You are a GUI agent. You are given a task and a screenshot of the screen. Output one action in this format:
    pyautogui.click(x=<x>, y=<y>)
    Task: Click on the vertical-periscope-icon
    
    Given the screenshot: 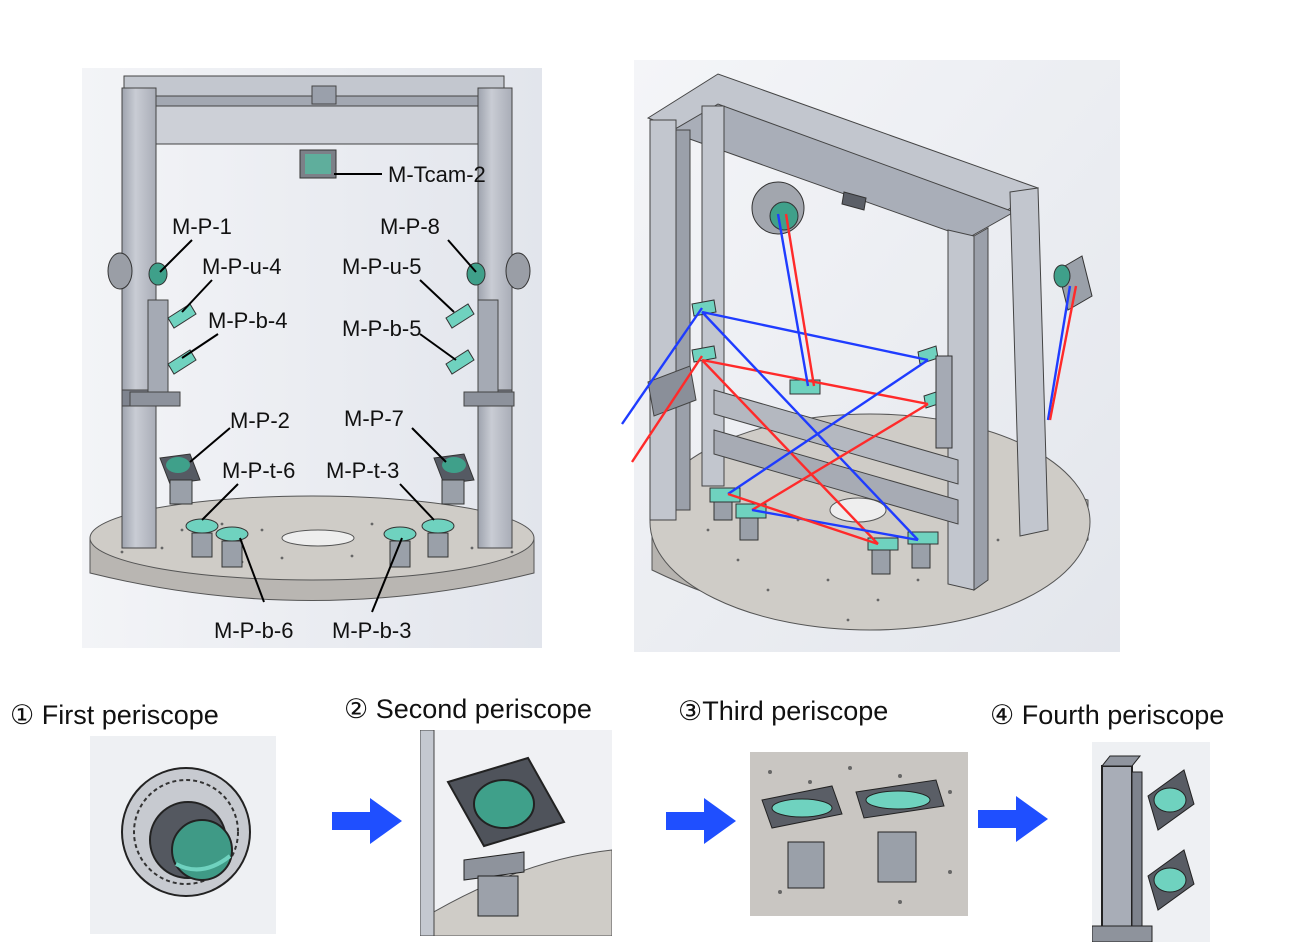 What is the action you would take?
    pyautogui.click(x=1151, y=842)
    